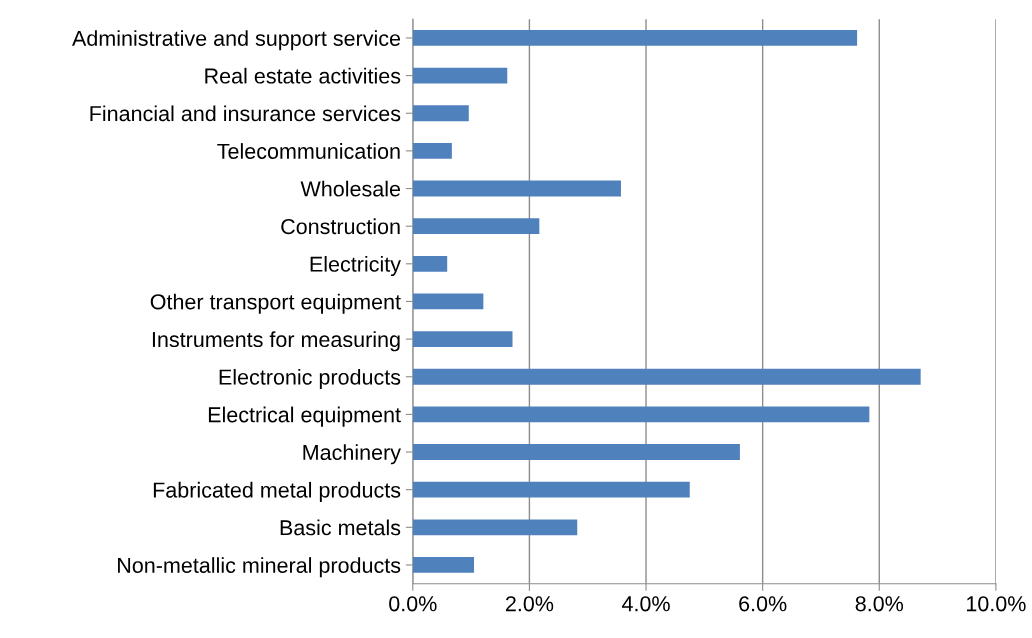 The height and width of the screenshot is (638, 1032). I want to click on y-tick-label: Telecommunication, so click(308, 151).